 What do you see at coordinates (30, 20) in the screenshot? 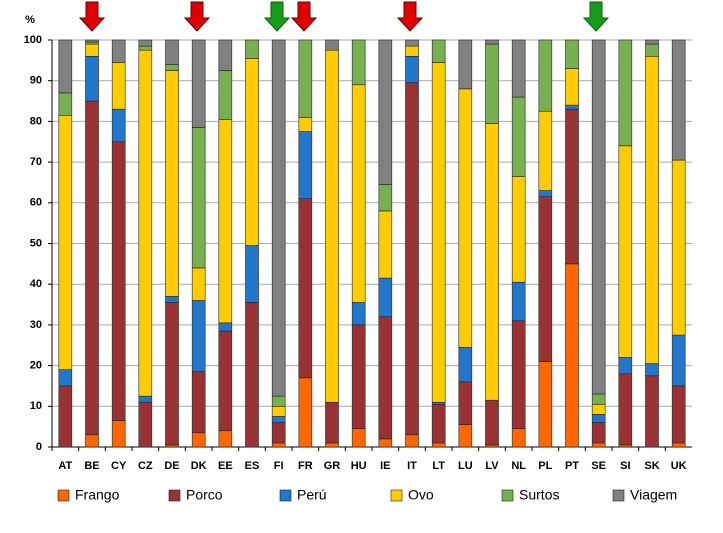
I see `y-axis-label: %` at bounding box center [30, 20].